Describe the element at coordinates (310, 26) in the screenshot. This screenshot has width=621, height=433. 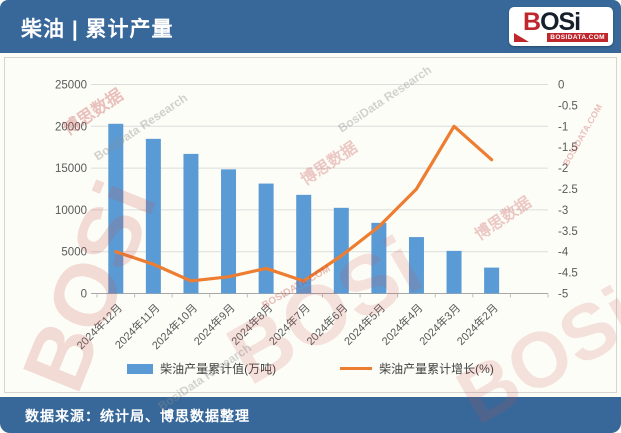
I see `header-bar: 柴油 | 累计产量 BOSi BOSIDATA.COM` at that location.